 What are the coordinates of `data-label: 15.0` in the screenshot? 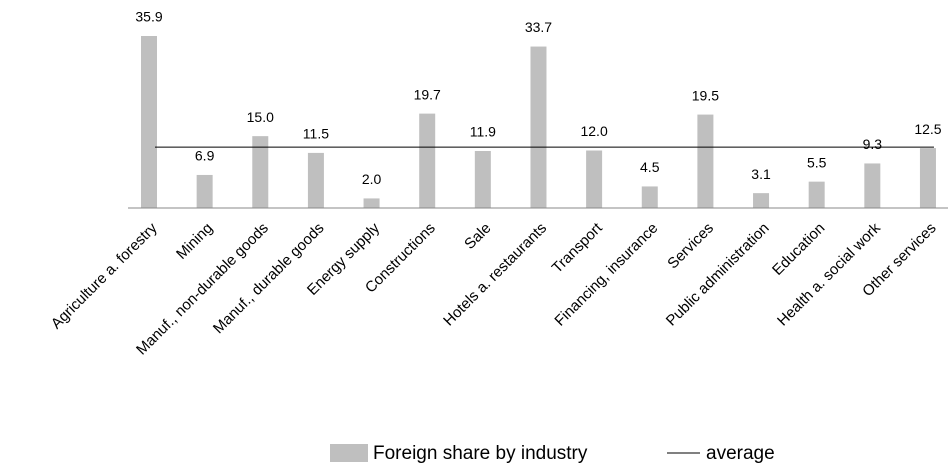 It's located at (260, 117).